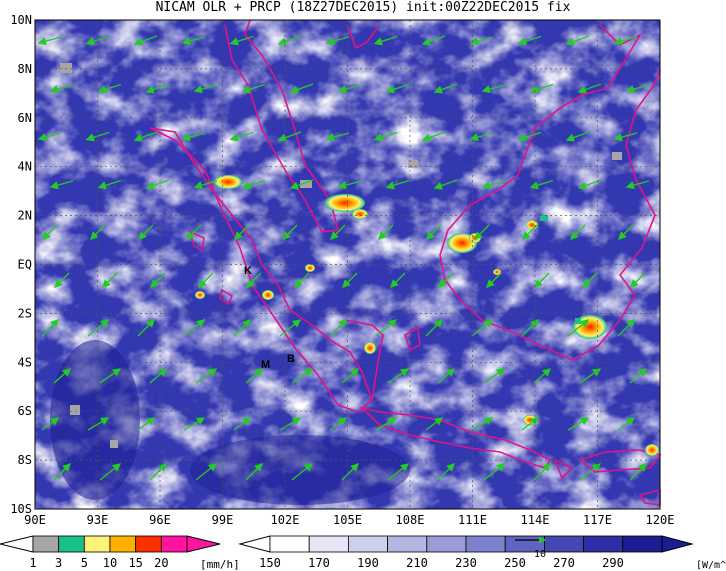 This screenshot has width=726, height=571. Describe the element at coordinates (223, 520) in the screenshot. I see `lon-label: 99E` at that location.